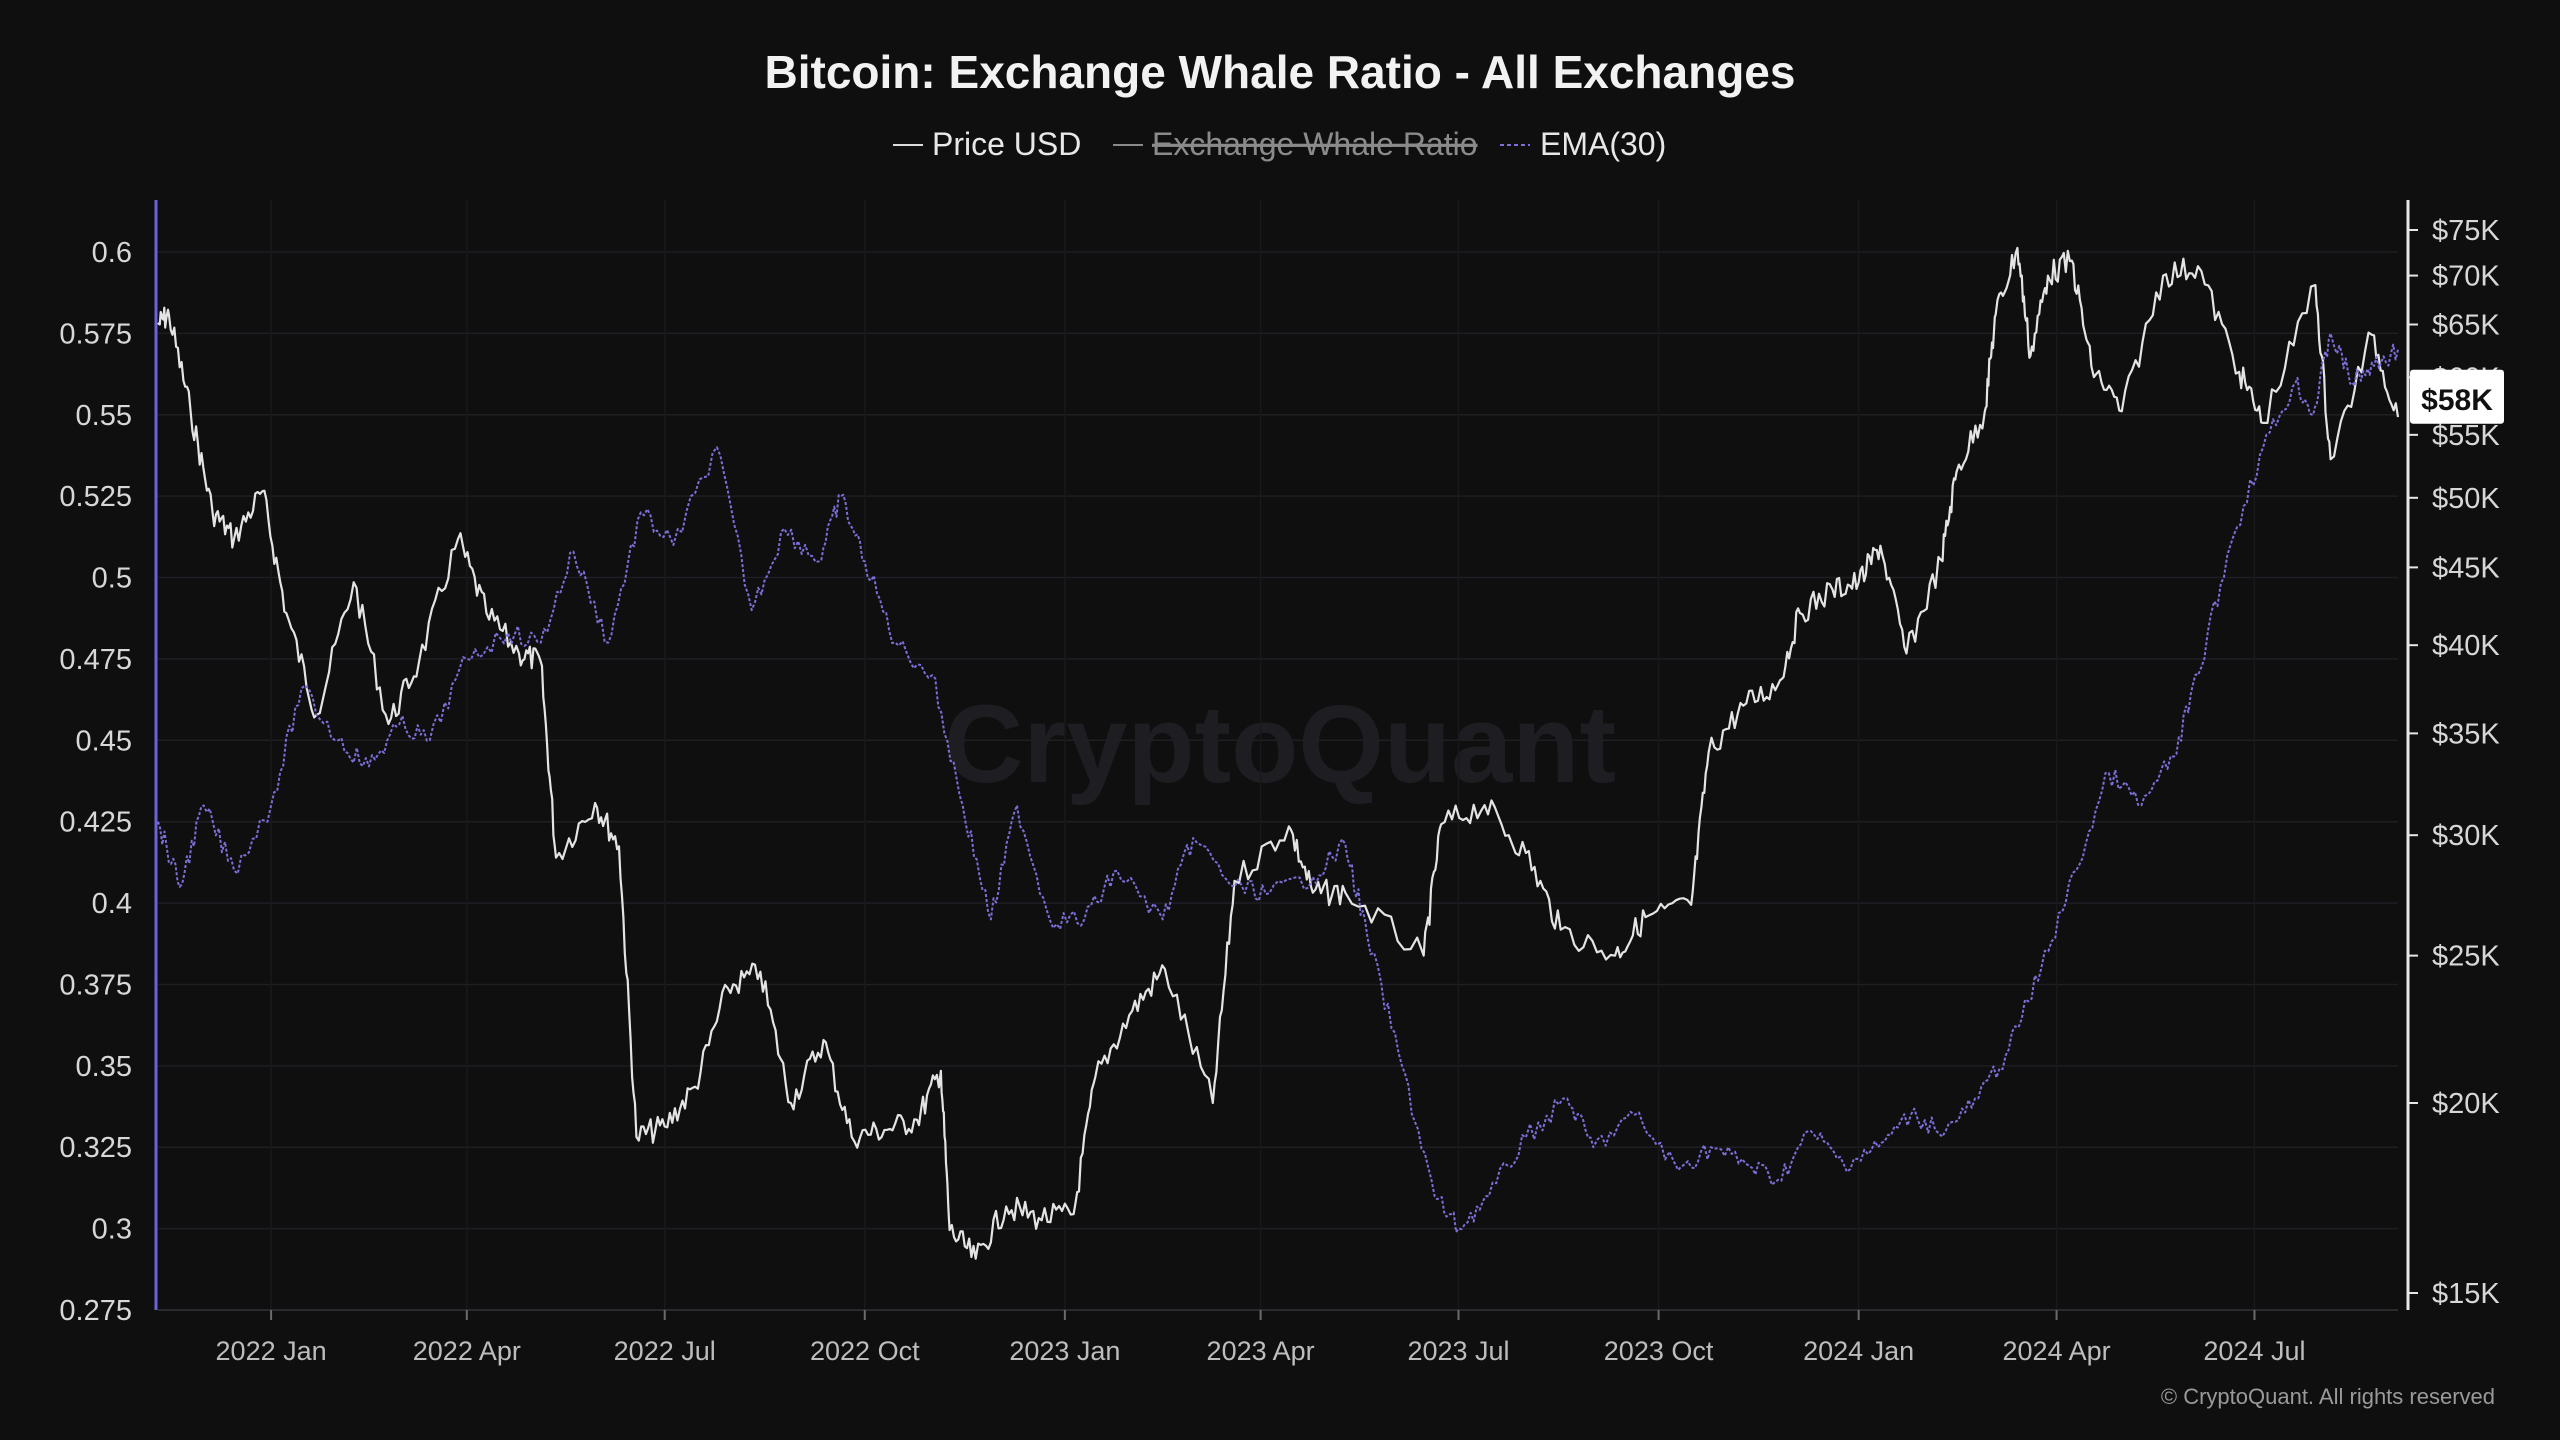  Describe the element at coordinates (95, 1148) in the screenshot. I see `left-axis-tick-label: 0.325` at that location.